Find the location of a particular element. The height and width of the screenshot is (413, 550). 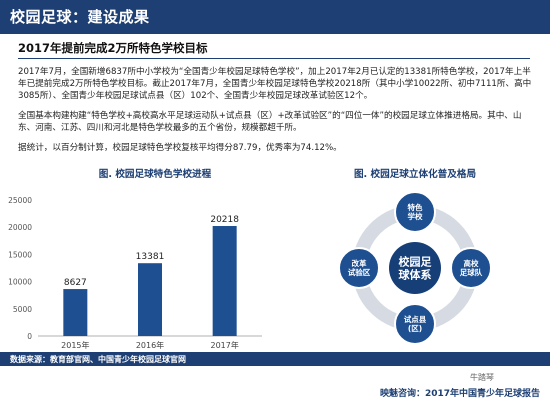

y-tick-label: 5000 is located at coordinates (22, 309).